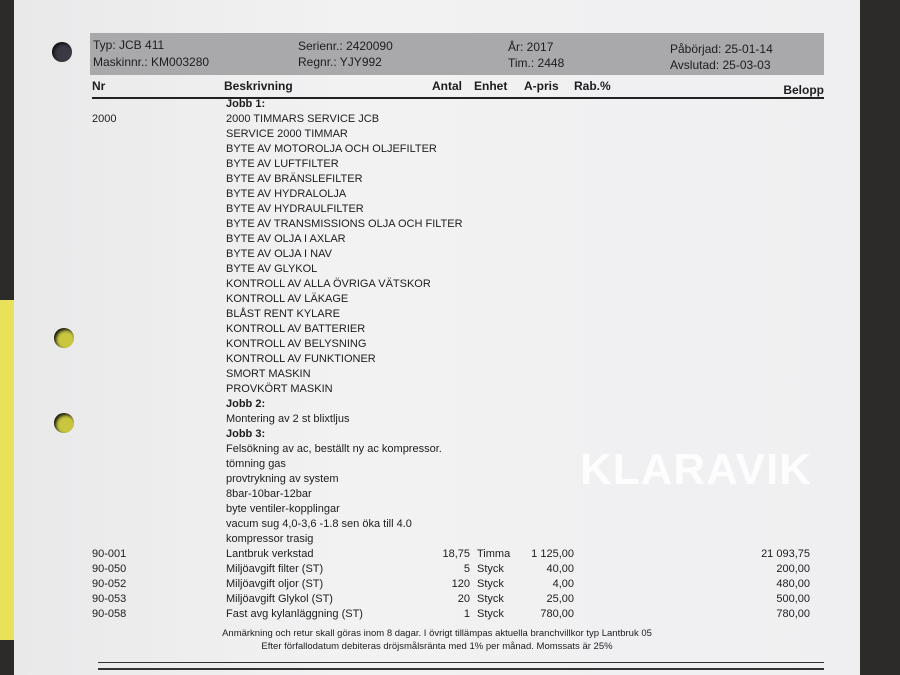 The width and height of the screenshot is (900, 675). What do you see at coordinates (9, 470) in the screenshot?
I see `sticky-note` at bounding box center [9, 470].